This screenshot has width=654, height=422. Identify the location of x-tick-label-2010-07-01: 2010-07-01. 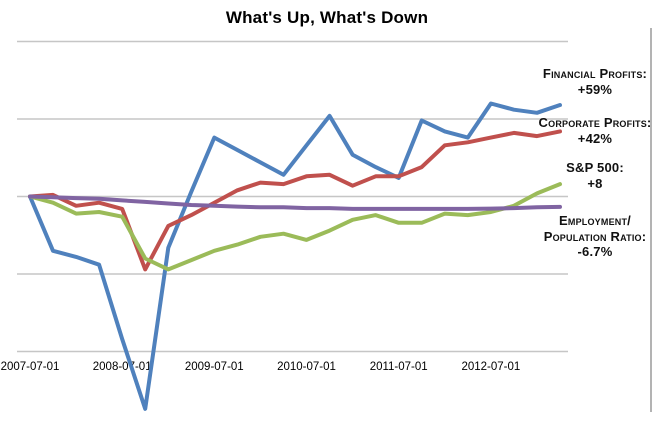
(306, 367).